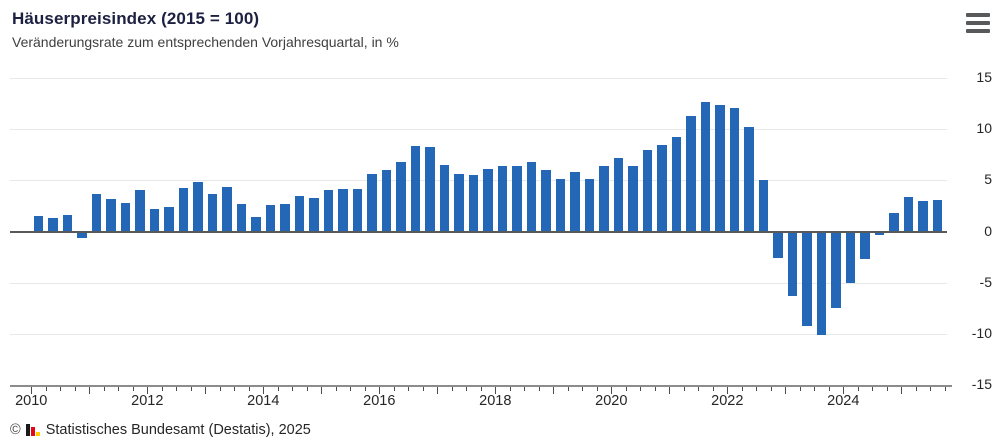 Image resolution: width=1000 pixels, height=443 pixels. Describe the element at coordinates (147, 401) in the screenshot. I see `x-axis-label-2012: 2012` at that location.